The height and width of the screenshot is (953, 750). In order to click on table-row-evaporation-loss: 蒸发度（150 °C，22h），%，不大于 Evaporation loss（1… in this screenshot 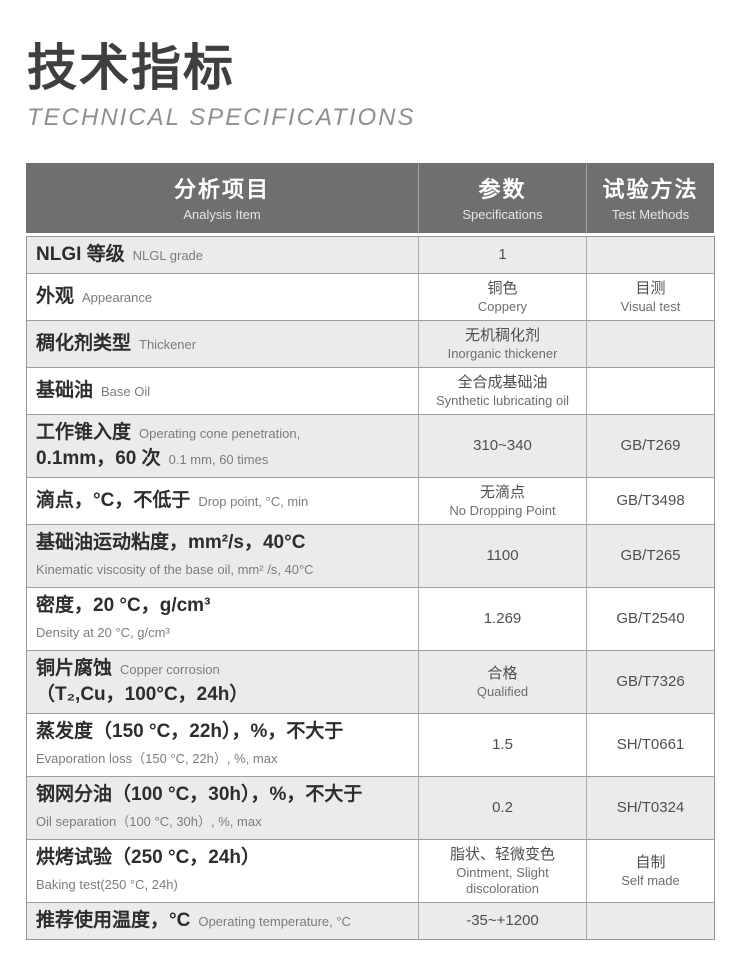, I will do `click(370, 744)`.